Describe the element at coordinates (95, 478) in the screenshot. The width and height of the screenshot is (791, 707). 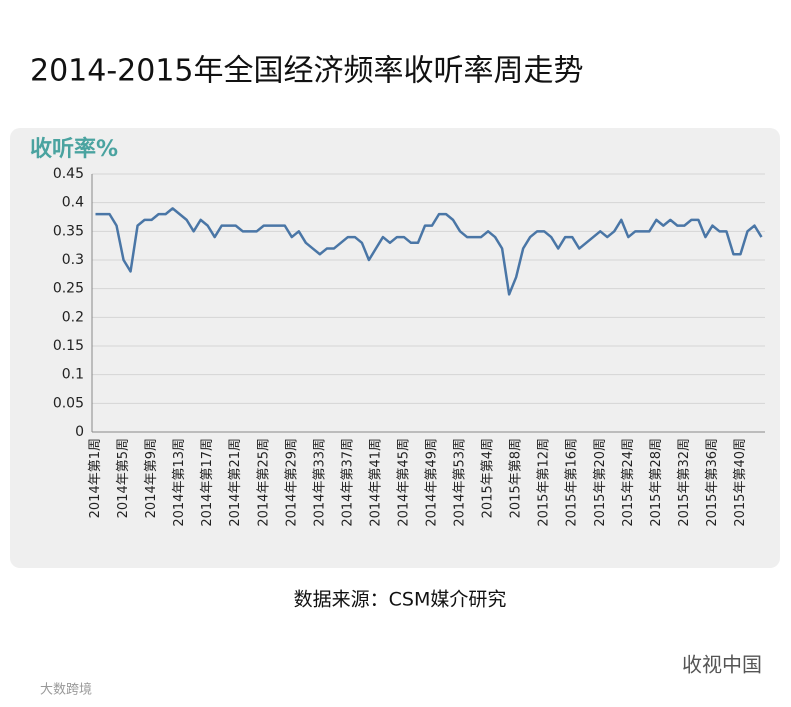
I see `x-tick-label: 2014年第1周` at that location.